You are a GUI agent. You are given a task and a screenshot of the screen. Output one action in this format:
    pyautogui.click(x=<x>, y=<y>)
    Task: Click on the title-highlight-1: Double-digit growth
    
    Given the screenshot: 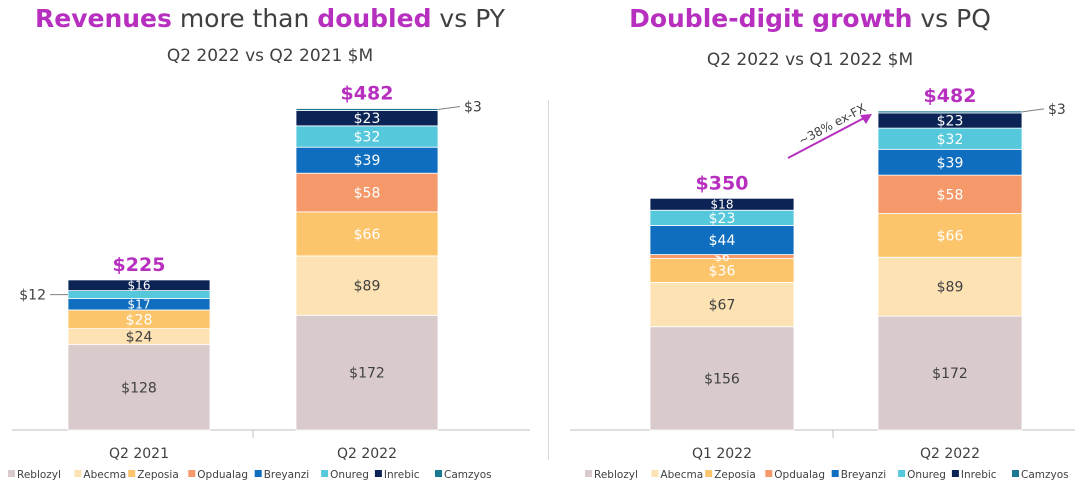 What is the action you would take?
    pyautogui.click(x=771, y=18)
    